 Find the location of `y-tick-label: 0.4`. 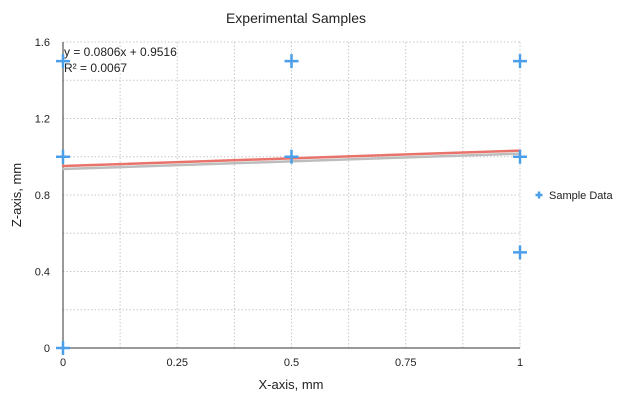

y-tick-label: 0.4 is located at coordinates (42, 273).